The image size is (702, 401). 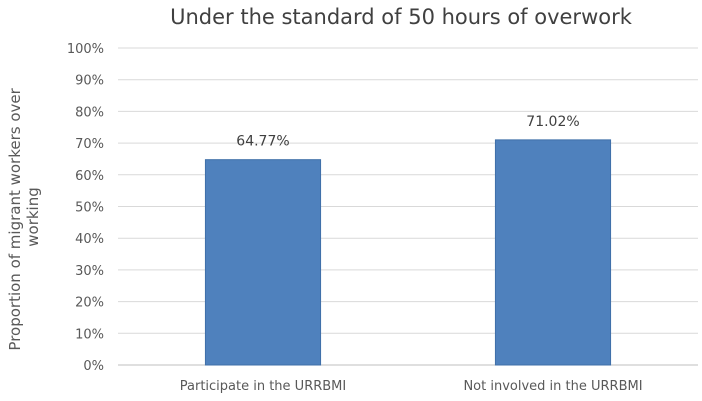 I want to click on y-tick-label: 50%, so click(x=89, y=208).